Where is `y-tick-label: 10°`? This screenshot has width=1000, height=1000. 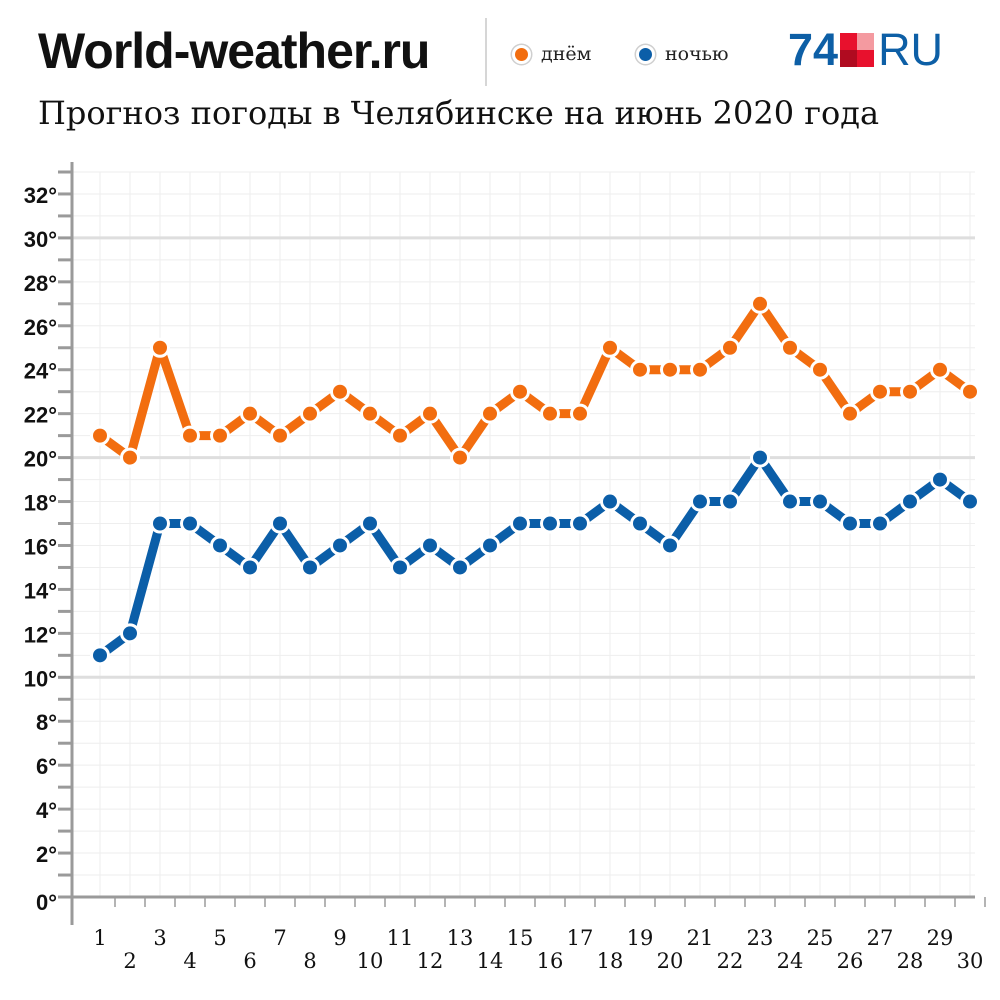
y-tick-label: 10° is located at coordinates (40, 678).